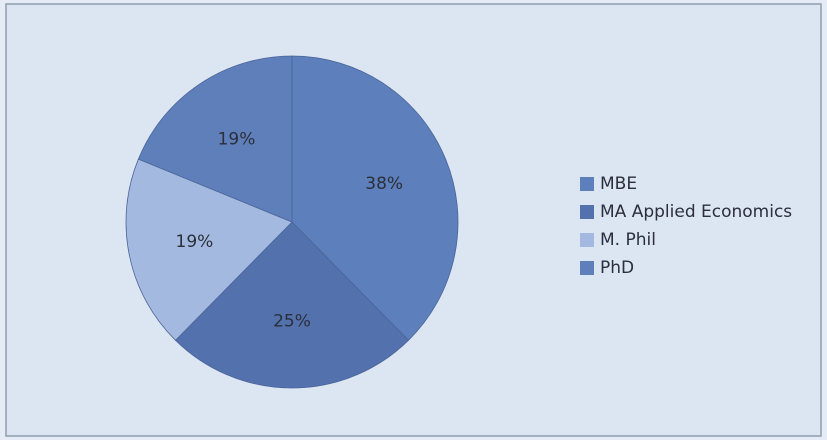  What do you see at coordinates (618, 184) in the screenshot?
I see `legend-label: MBE` at bounding box center [618, 184].